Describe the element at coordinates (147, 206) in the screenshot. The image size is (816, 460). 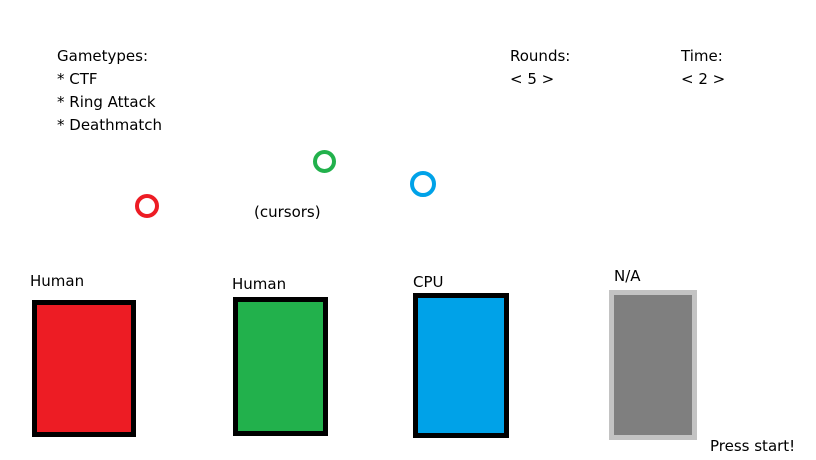
I see `red-ring-cursor-icon` at that location.